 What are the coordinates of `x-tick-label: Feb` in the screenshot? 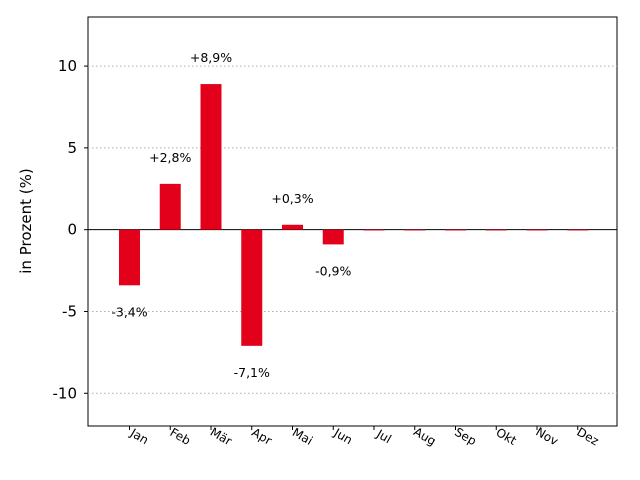 It's located at (180, 436).